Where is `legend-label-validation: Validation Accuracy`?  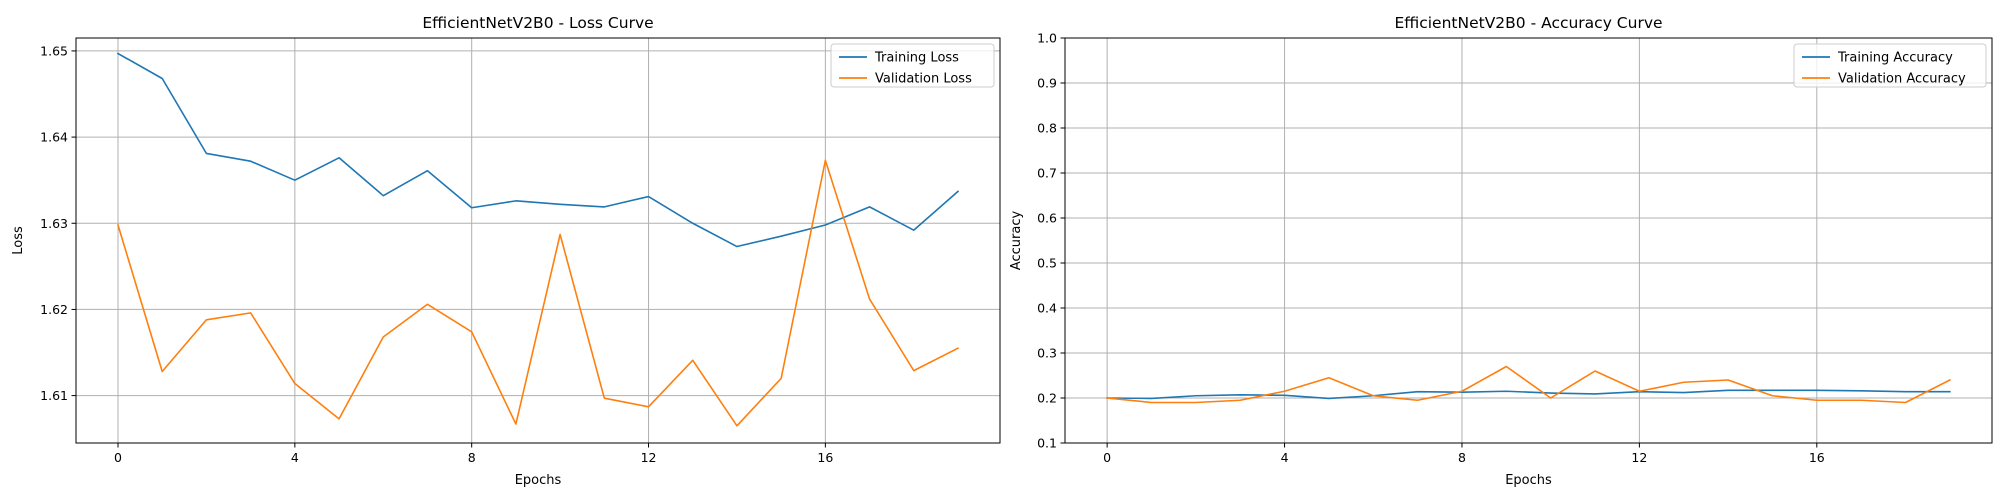 legend-label-validation: Validation Accuracy is located at coordinates (1902, 79).